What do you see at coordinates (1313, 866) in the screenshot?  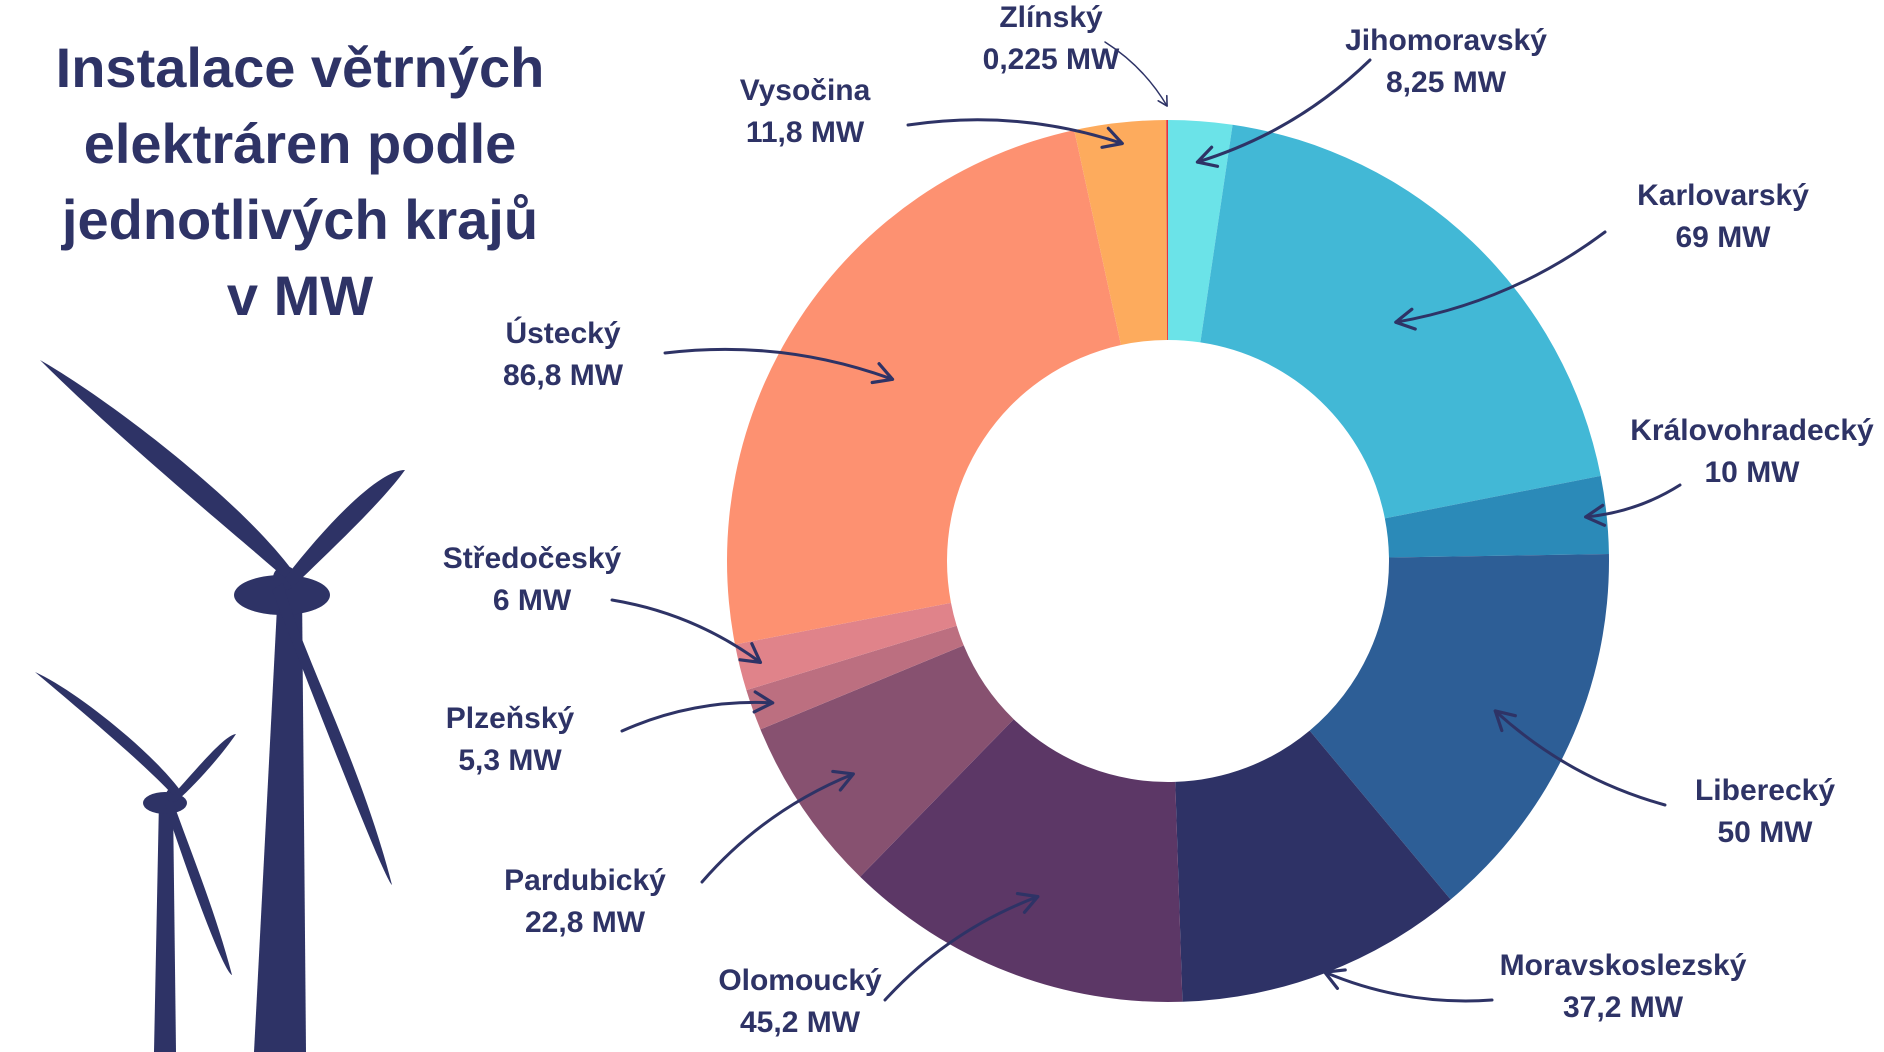 I see `slice-moravskoslezsky` at bounding box center [1313, 866].